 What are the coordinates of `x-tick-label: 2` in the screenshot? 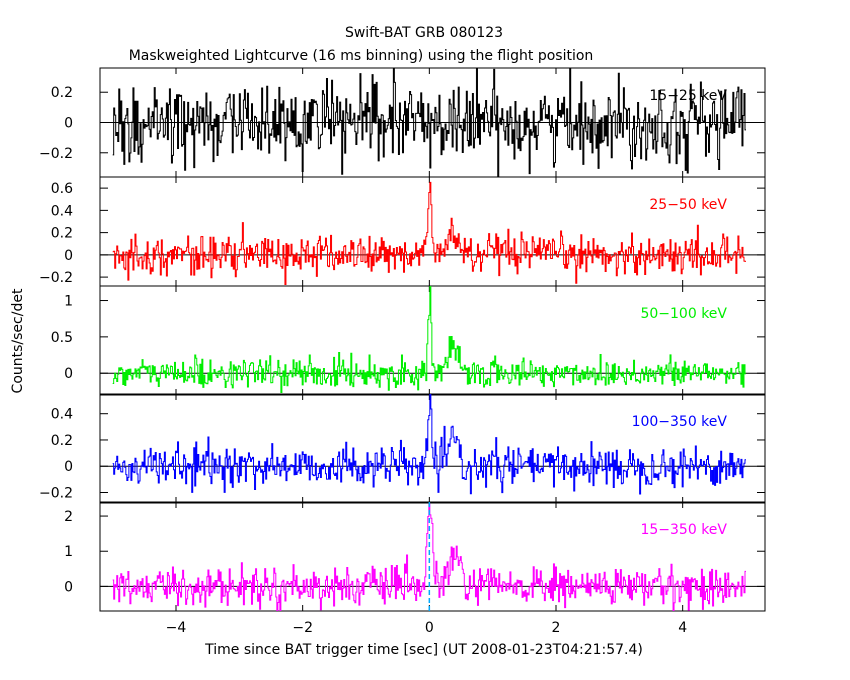 It's located at (556, 628).